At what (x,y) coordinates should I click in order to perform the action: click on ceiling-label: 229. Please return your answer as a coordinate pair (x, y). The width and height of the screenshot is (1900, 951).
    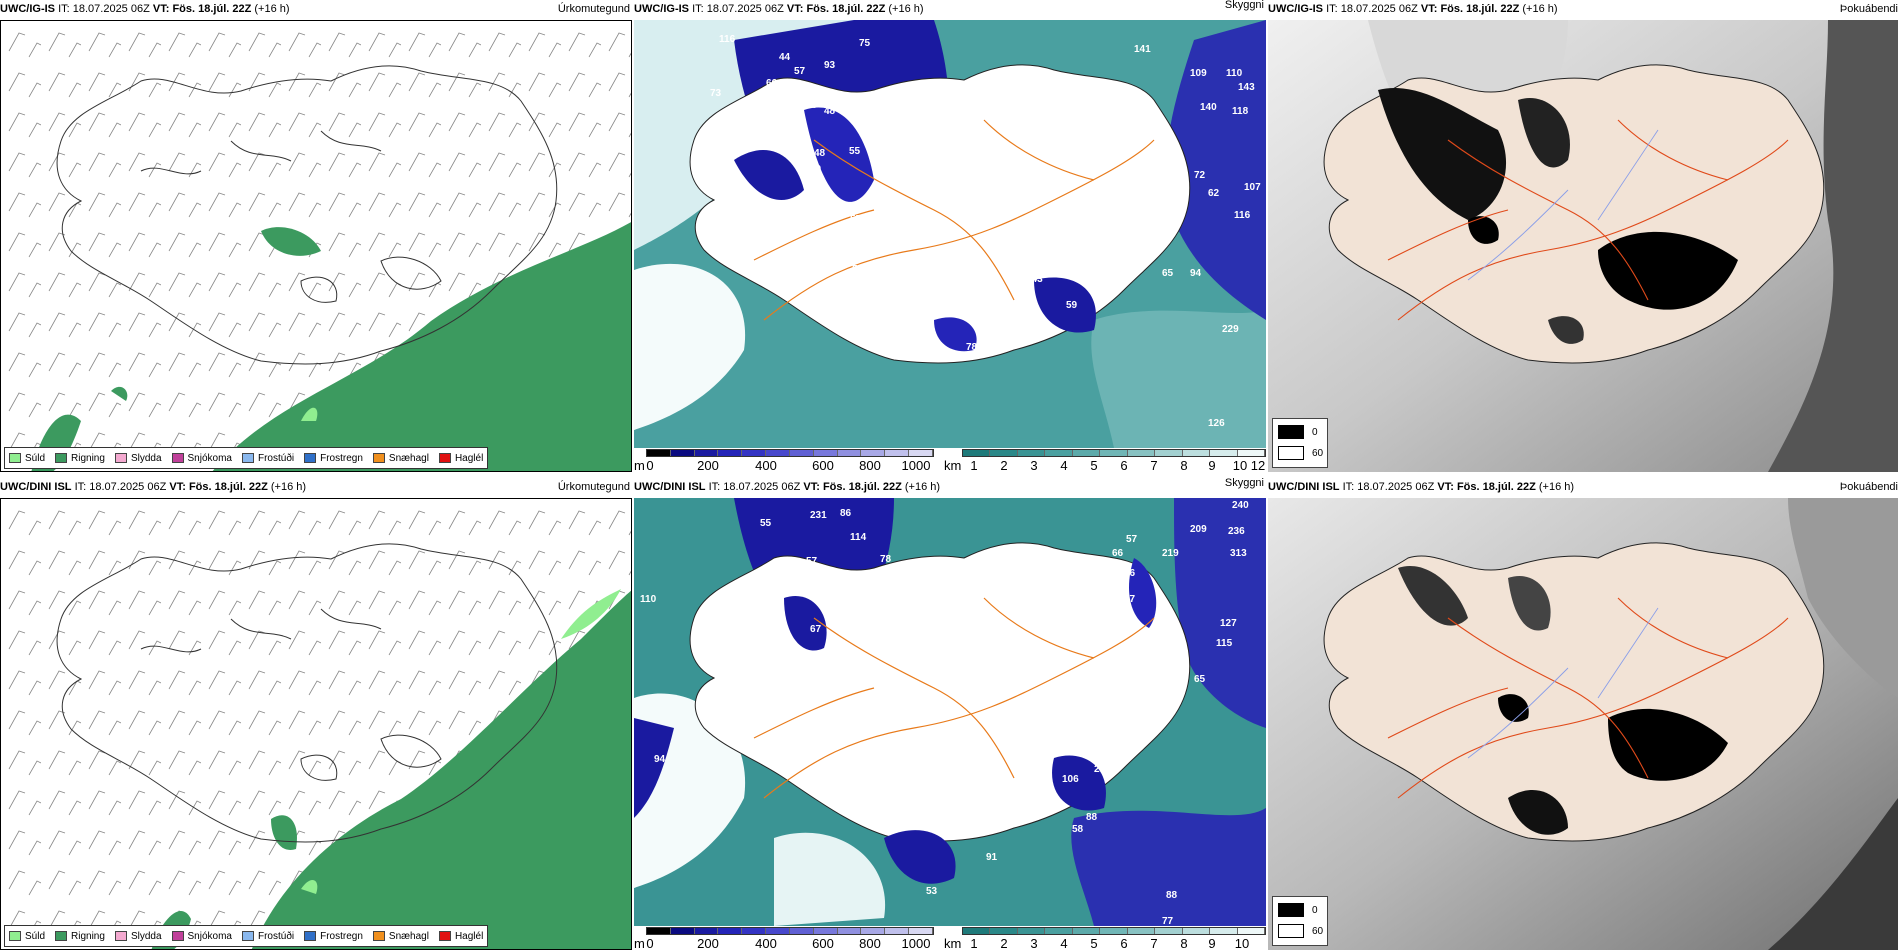
    Looking at the image, I should click on (1230, 329).